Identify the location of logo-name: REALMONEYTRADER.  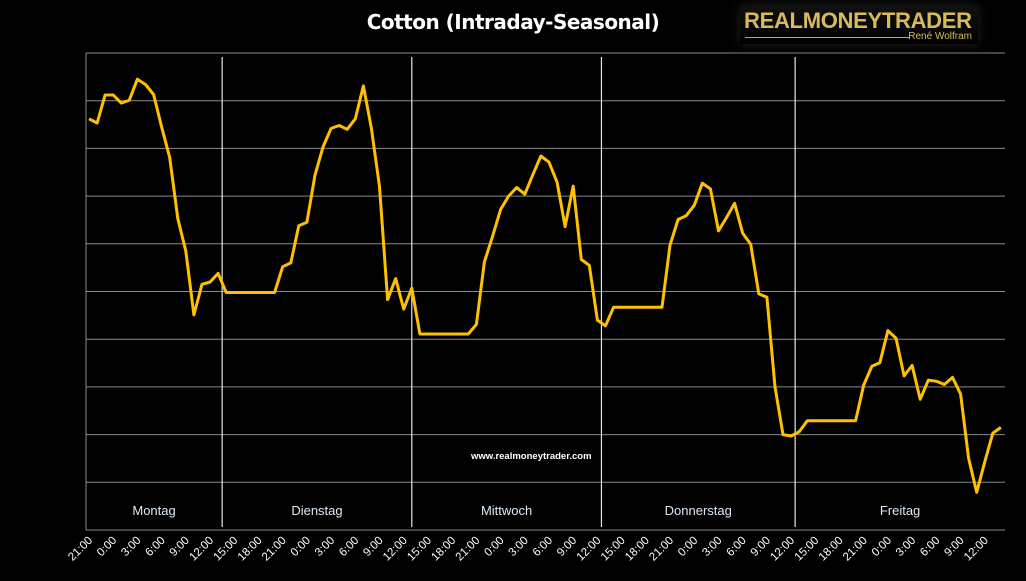
(858, 20).